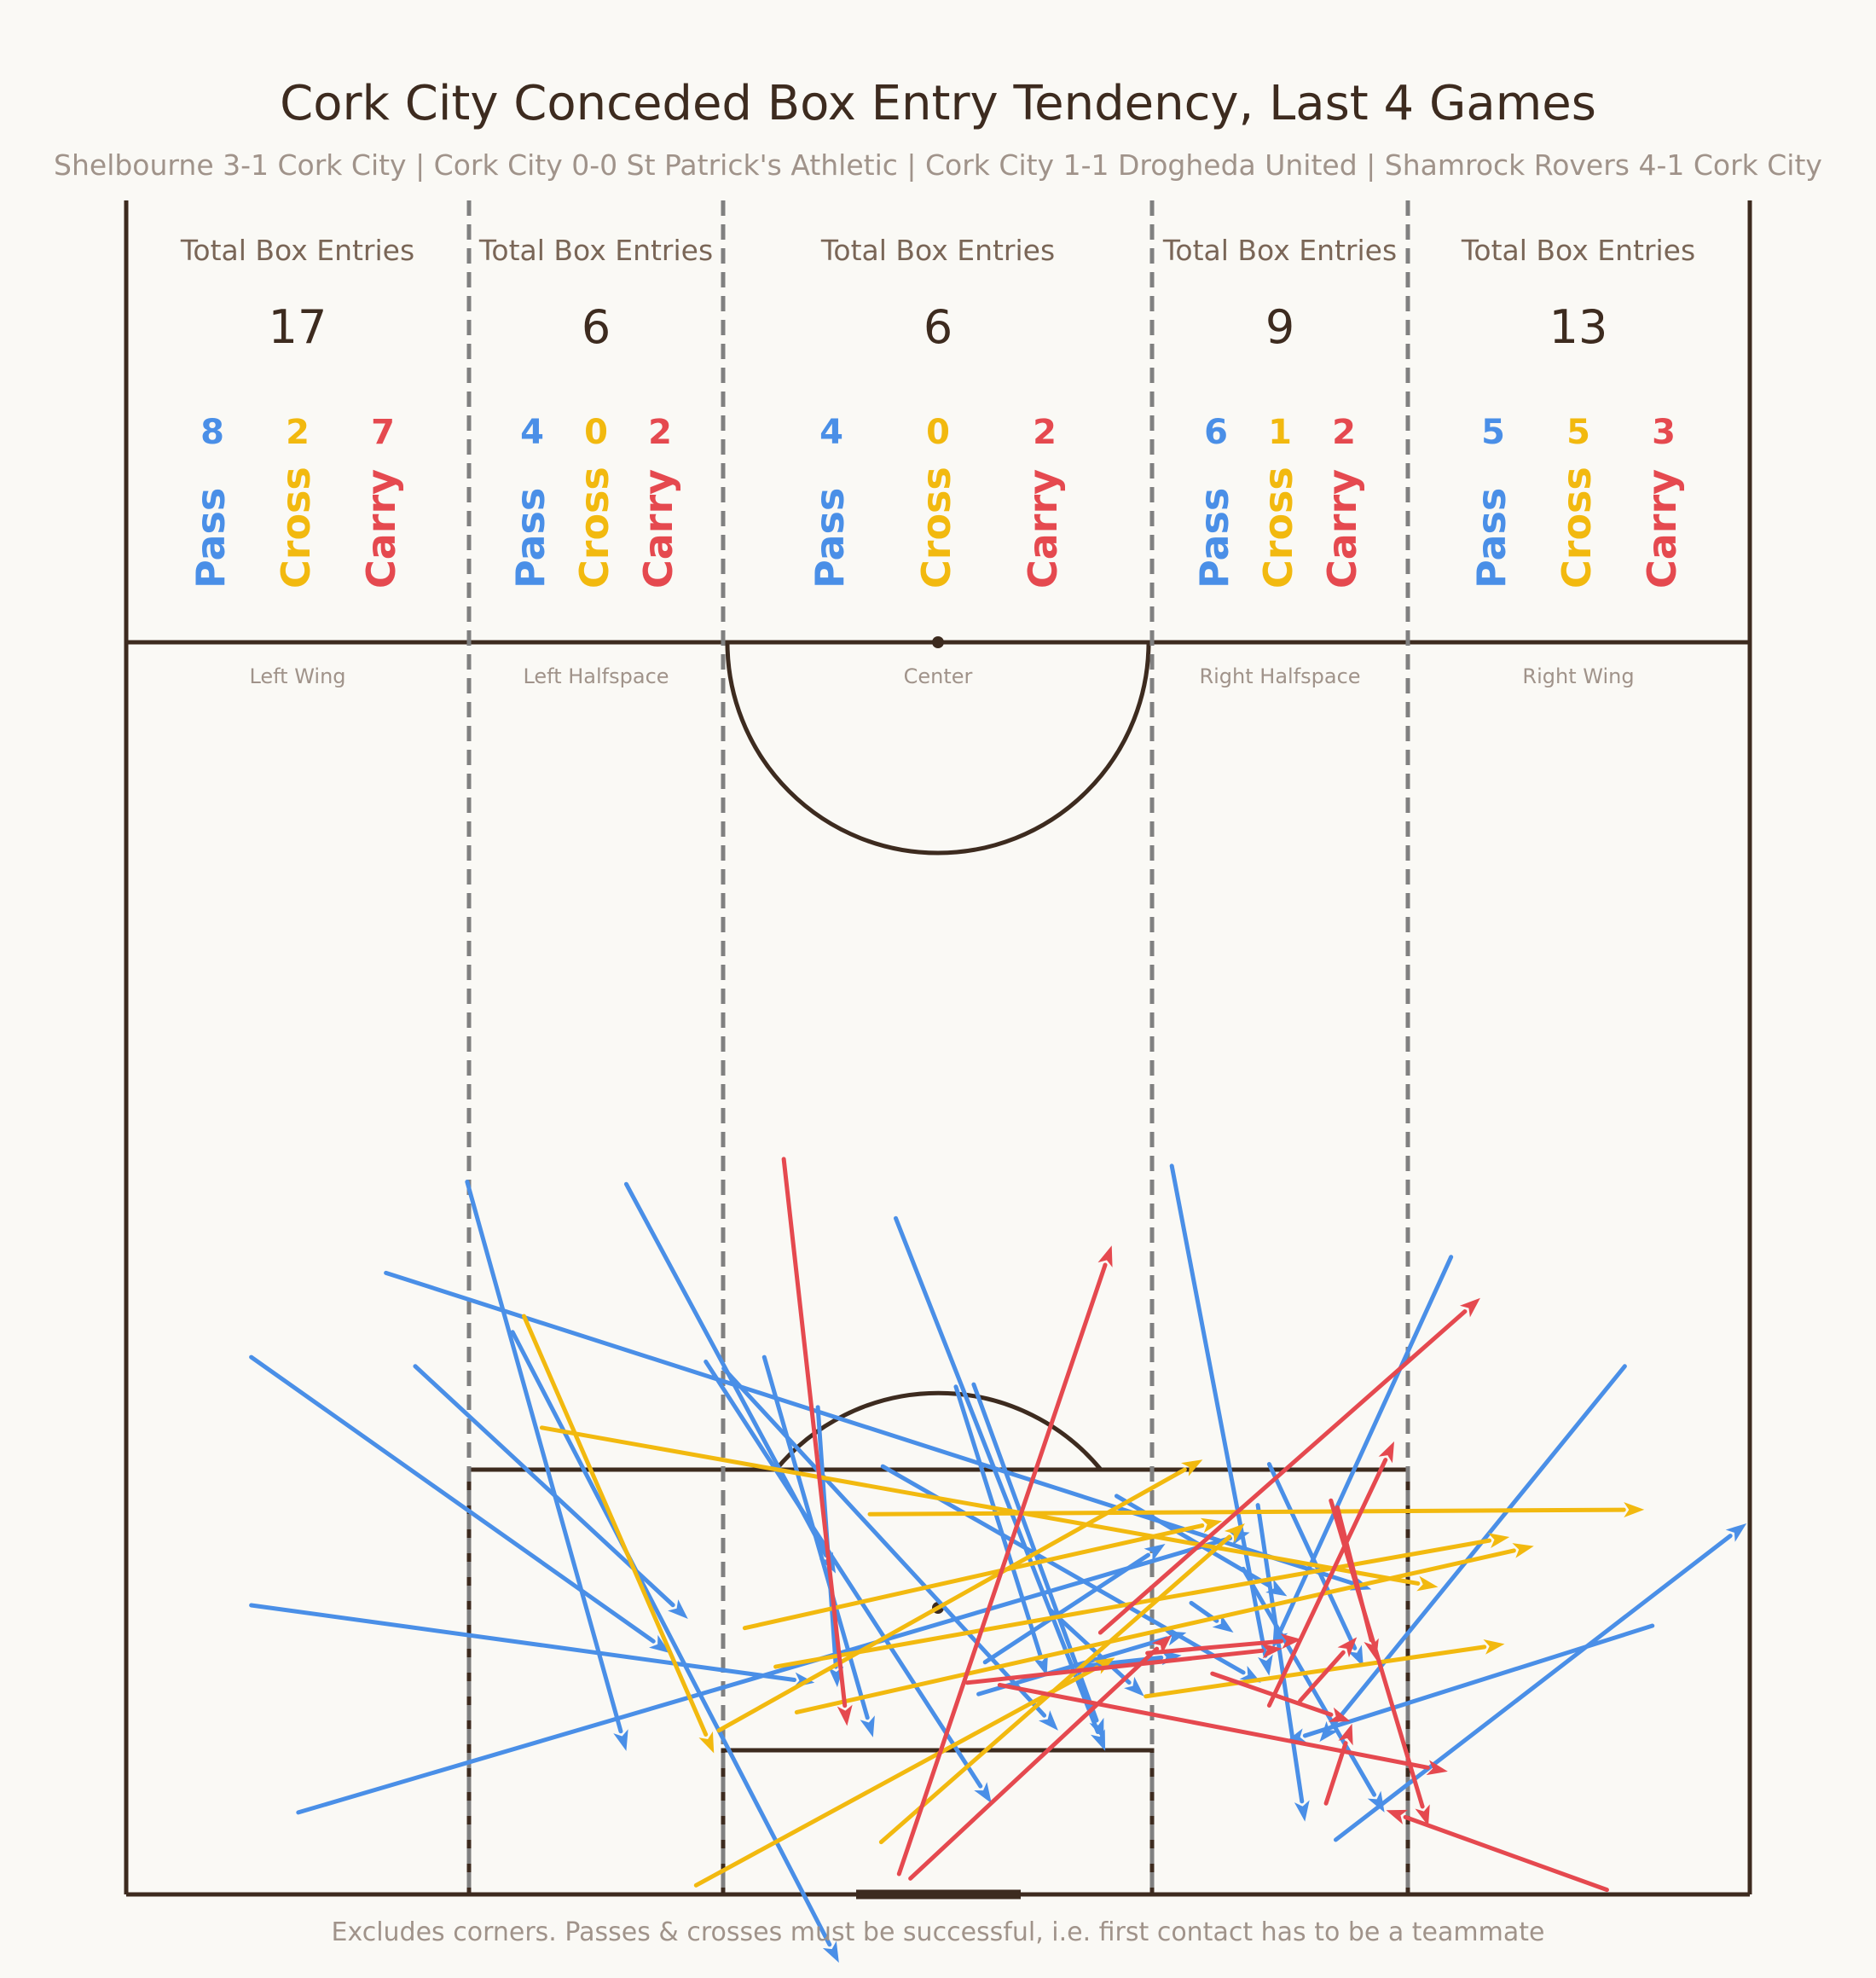 The image size is (1876, 1978). What do you see at coordinates (1578, 432) in the screenshot?
I see `zone-count-cross: 5` at bounding box center [1578, 432].